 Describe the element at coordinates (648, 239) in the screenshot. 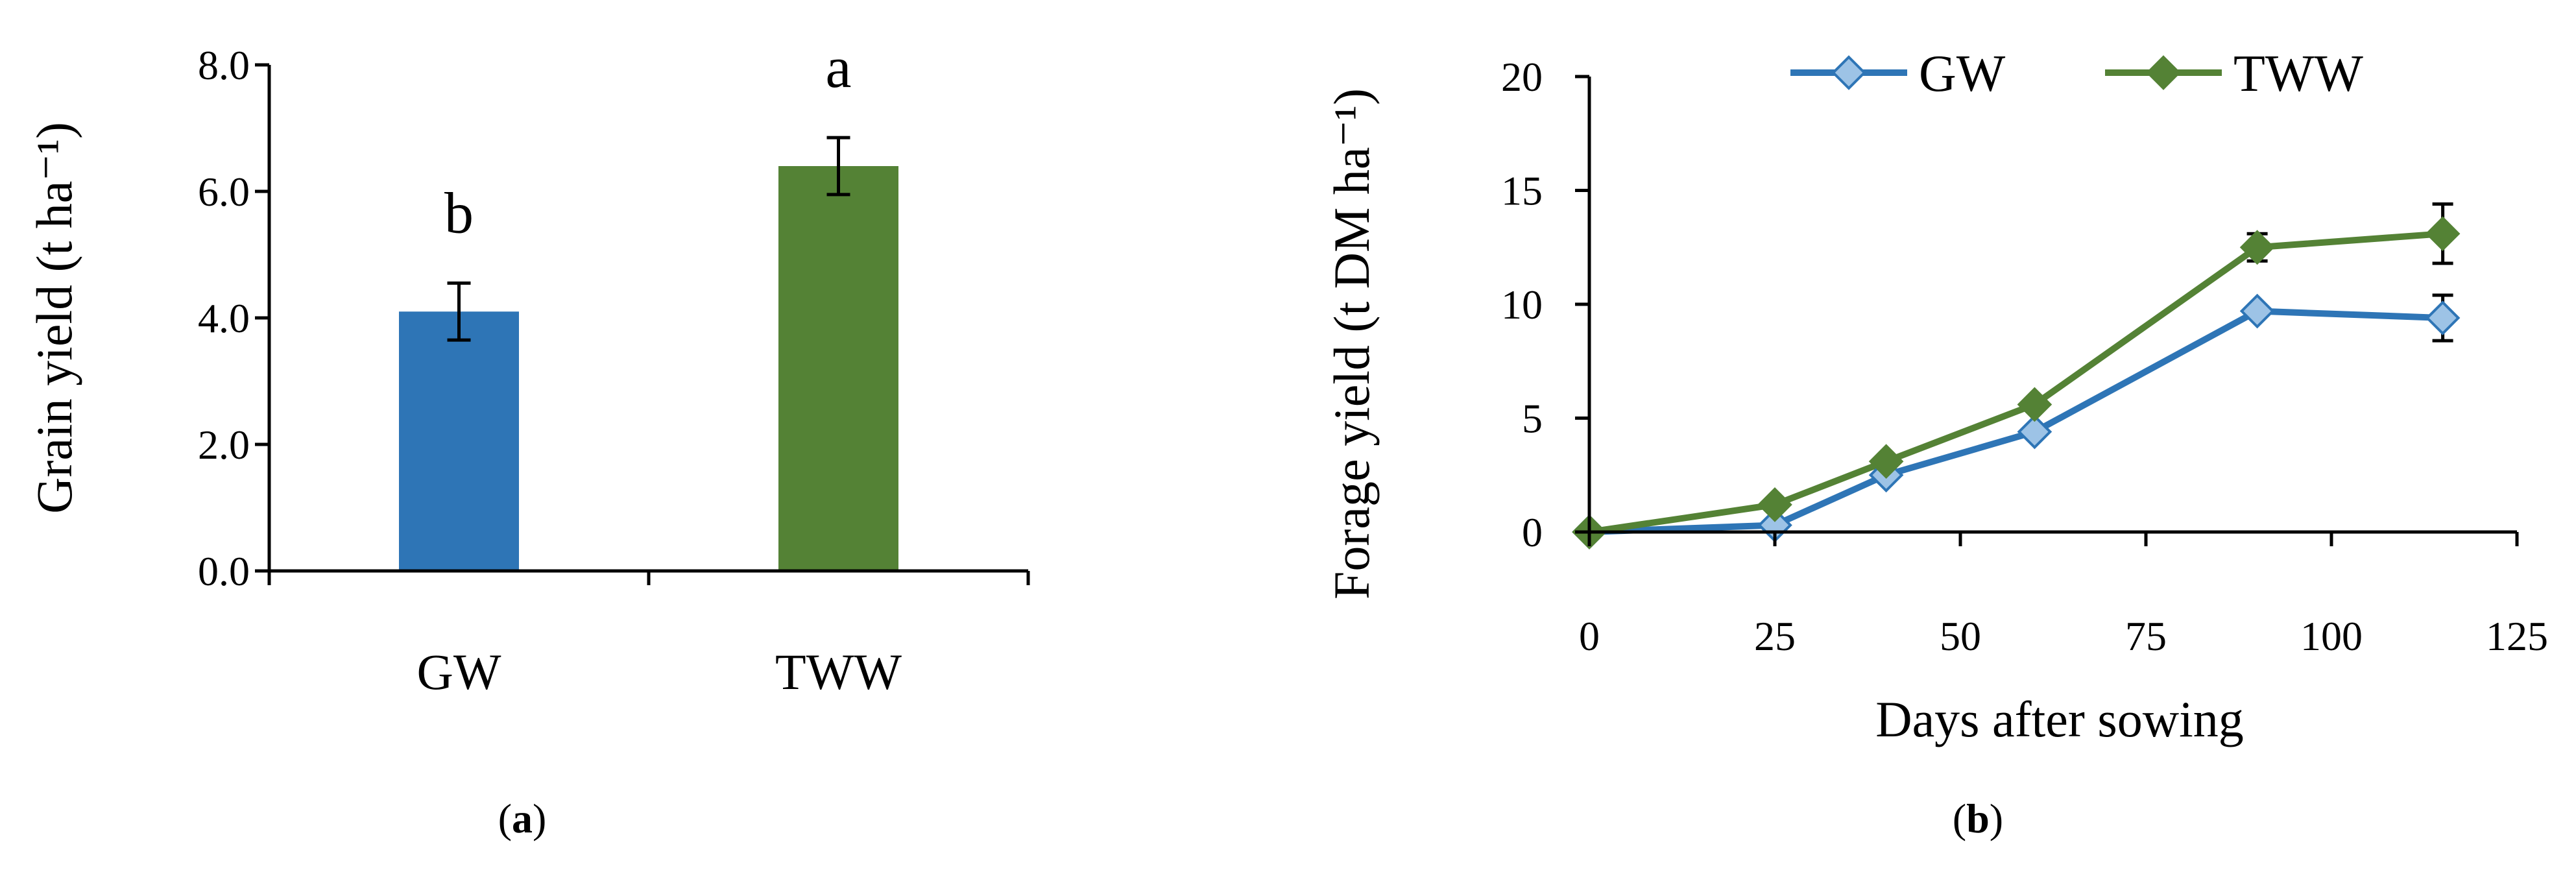

I see `error-bars` at that location.